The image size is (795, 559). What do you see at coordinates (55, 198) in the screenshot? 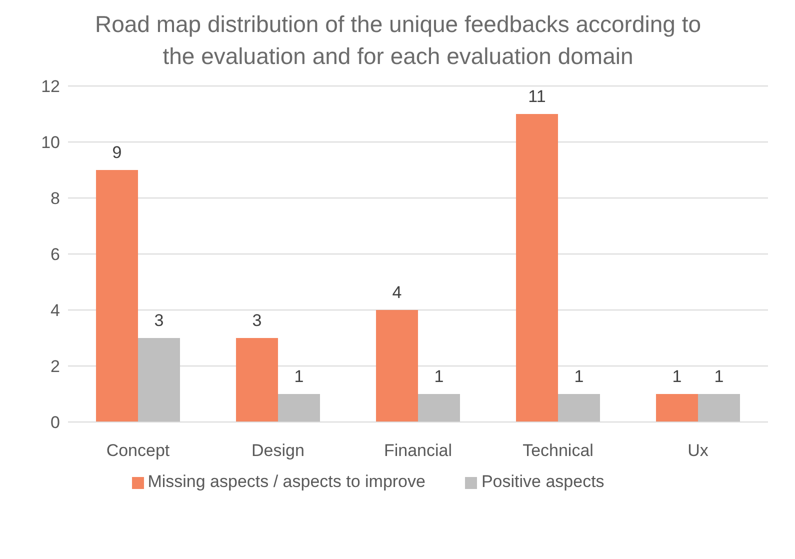
I see `y-tick-label: 8` at bounding box center [55, 198].